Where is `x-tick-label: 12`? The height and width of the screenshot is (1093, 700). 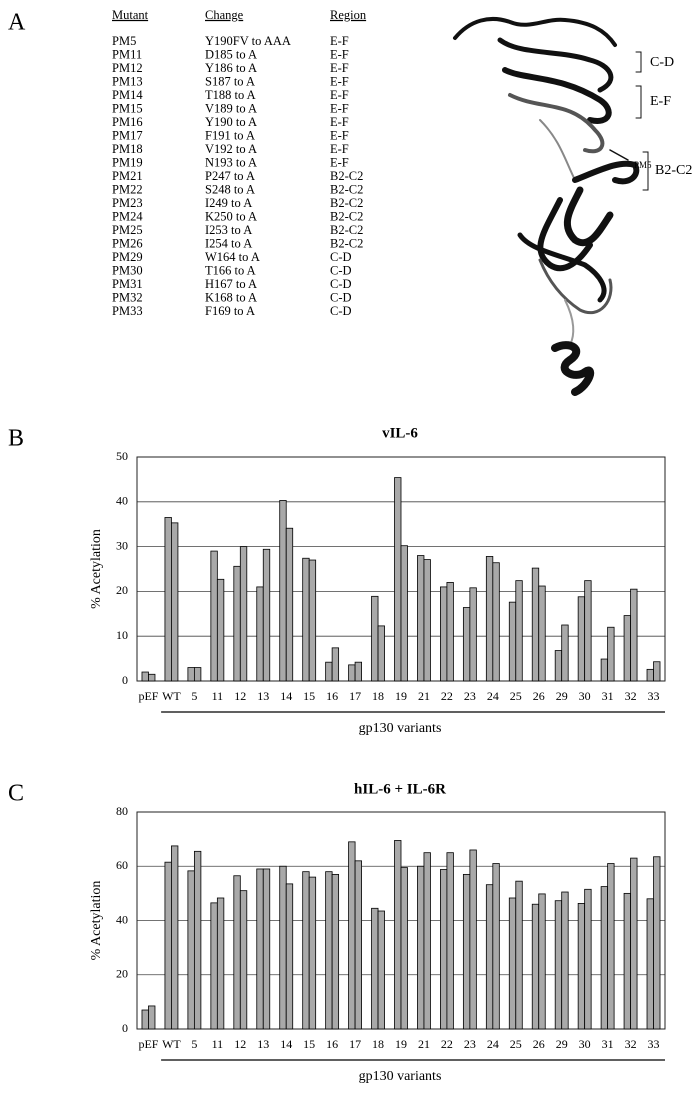
x-tick-label: 12 is located at coordinates (240, 696).